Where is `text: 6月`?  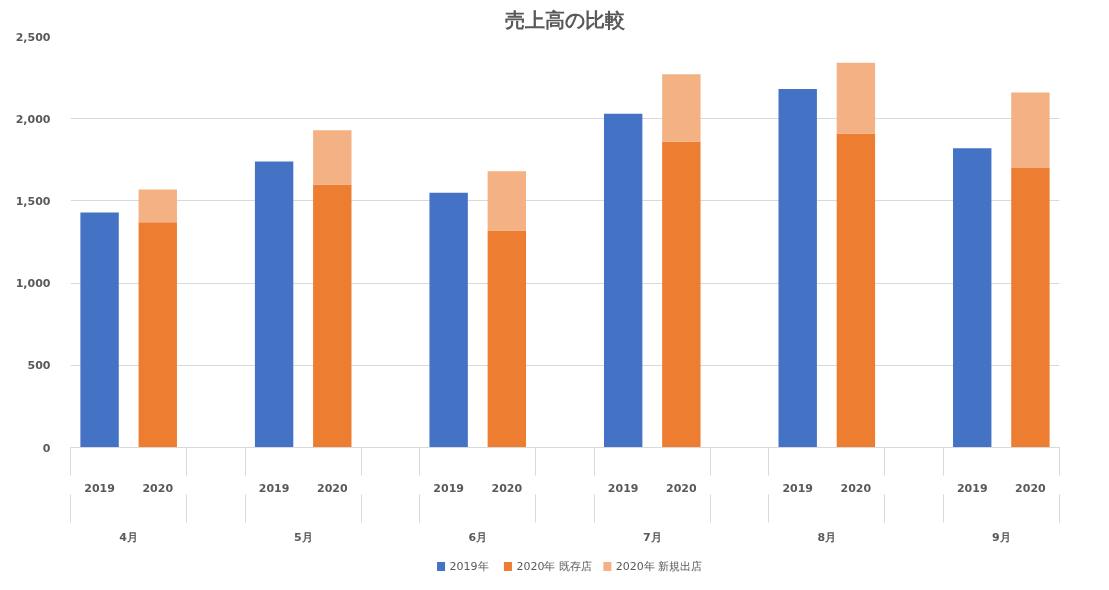 text: 6月 is located at coordinates (478, 537).